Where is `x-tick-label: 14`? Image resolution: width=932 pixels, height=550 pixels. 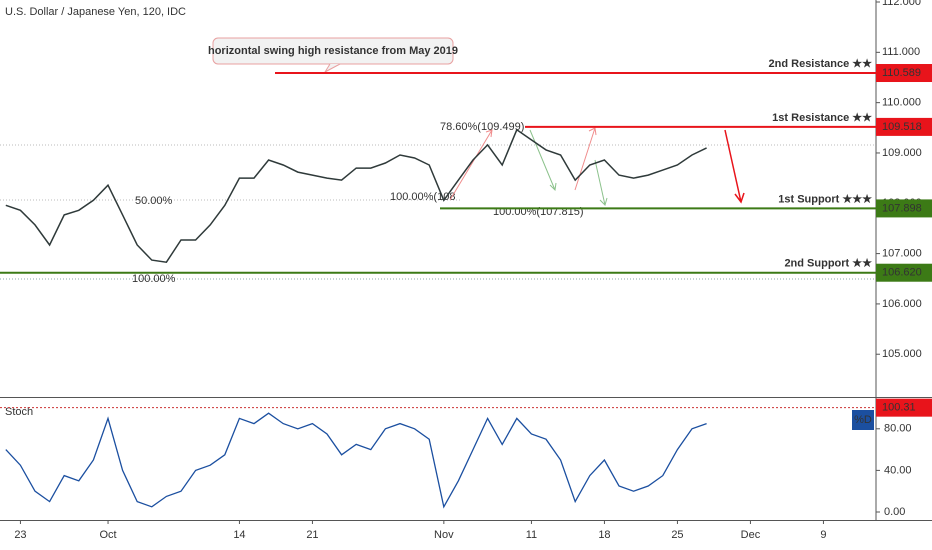
x-tick-label: 14 is located at coordinates (239, 535).